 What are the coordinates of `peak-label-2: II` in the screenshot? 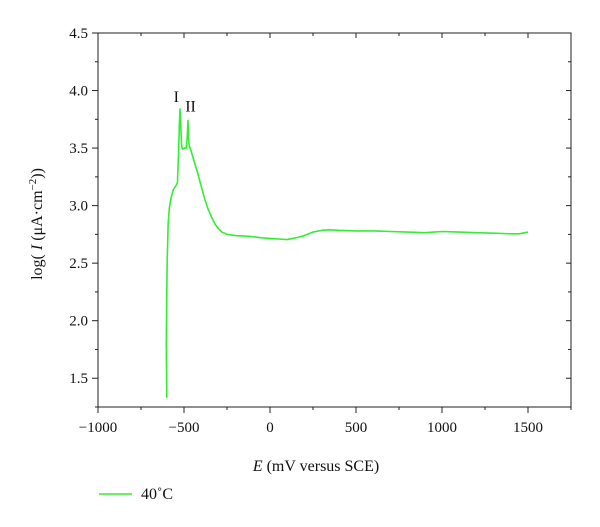 It's located at (190, 106).